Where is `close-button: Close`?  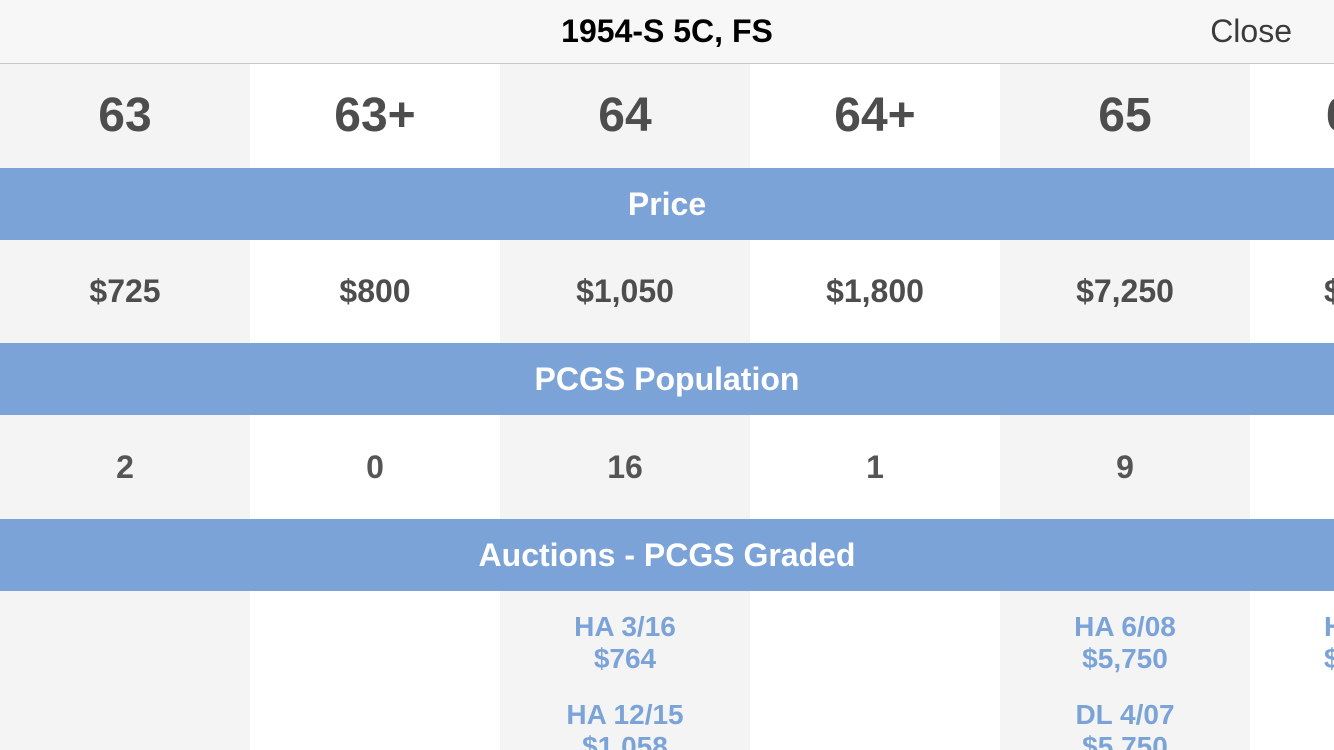
close-button: Close is located at coordinates (1251, 31).